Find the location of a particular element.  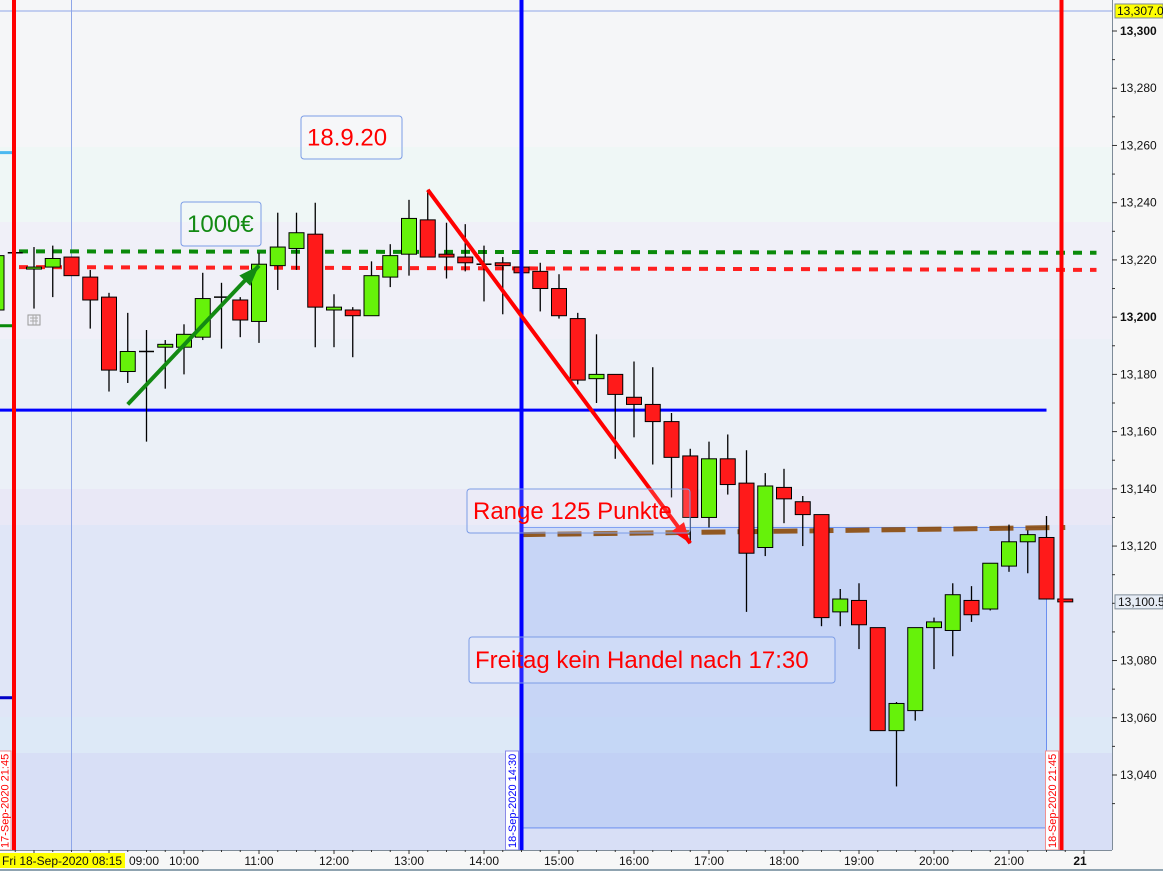

up-trend-arrow-shaft is located at coordinates (193, 335).